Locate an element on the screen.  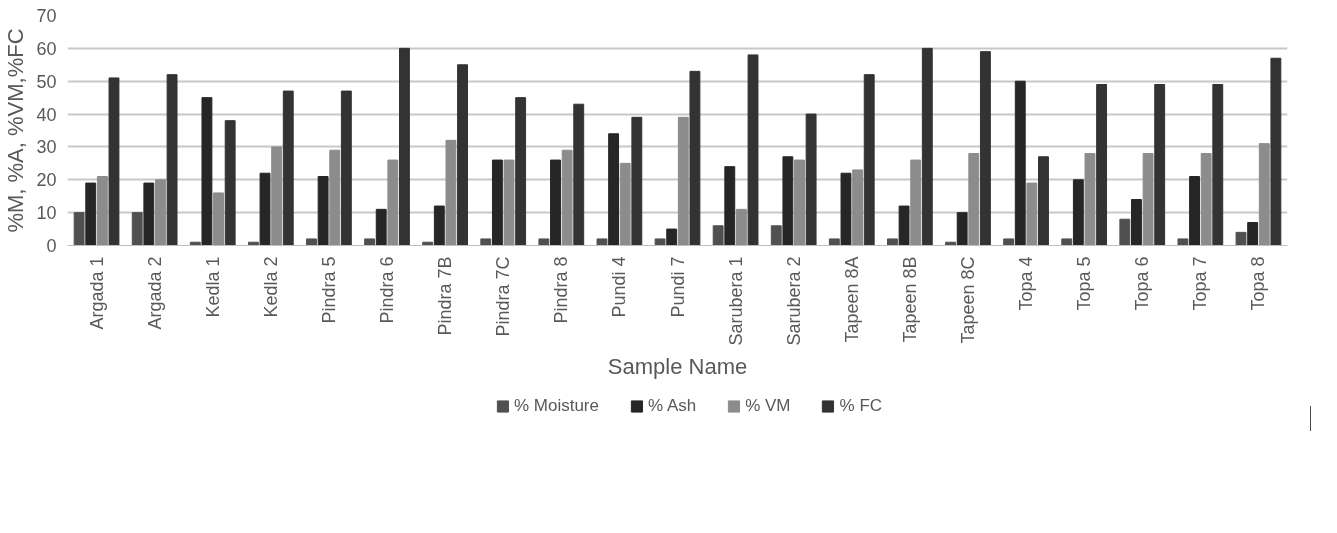
y-tick-label: 70 is located at coordinates (46, 16).